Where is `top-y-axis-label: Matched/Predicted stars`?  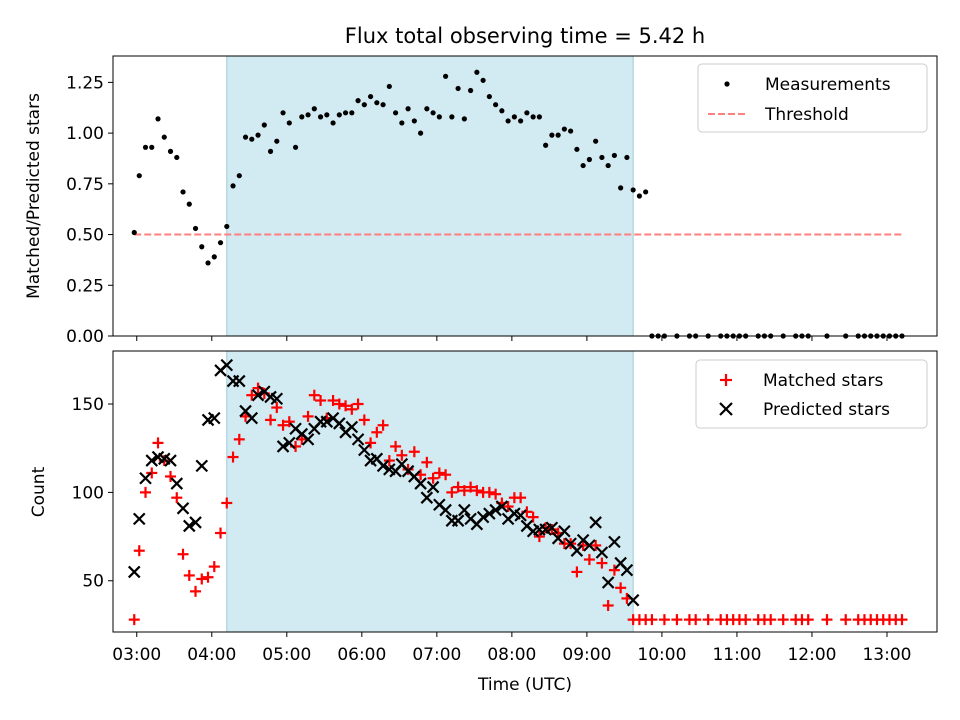 top-y-axis-label: Matched/Predicted stars is located at coordinates (34, 196).